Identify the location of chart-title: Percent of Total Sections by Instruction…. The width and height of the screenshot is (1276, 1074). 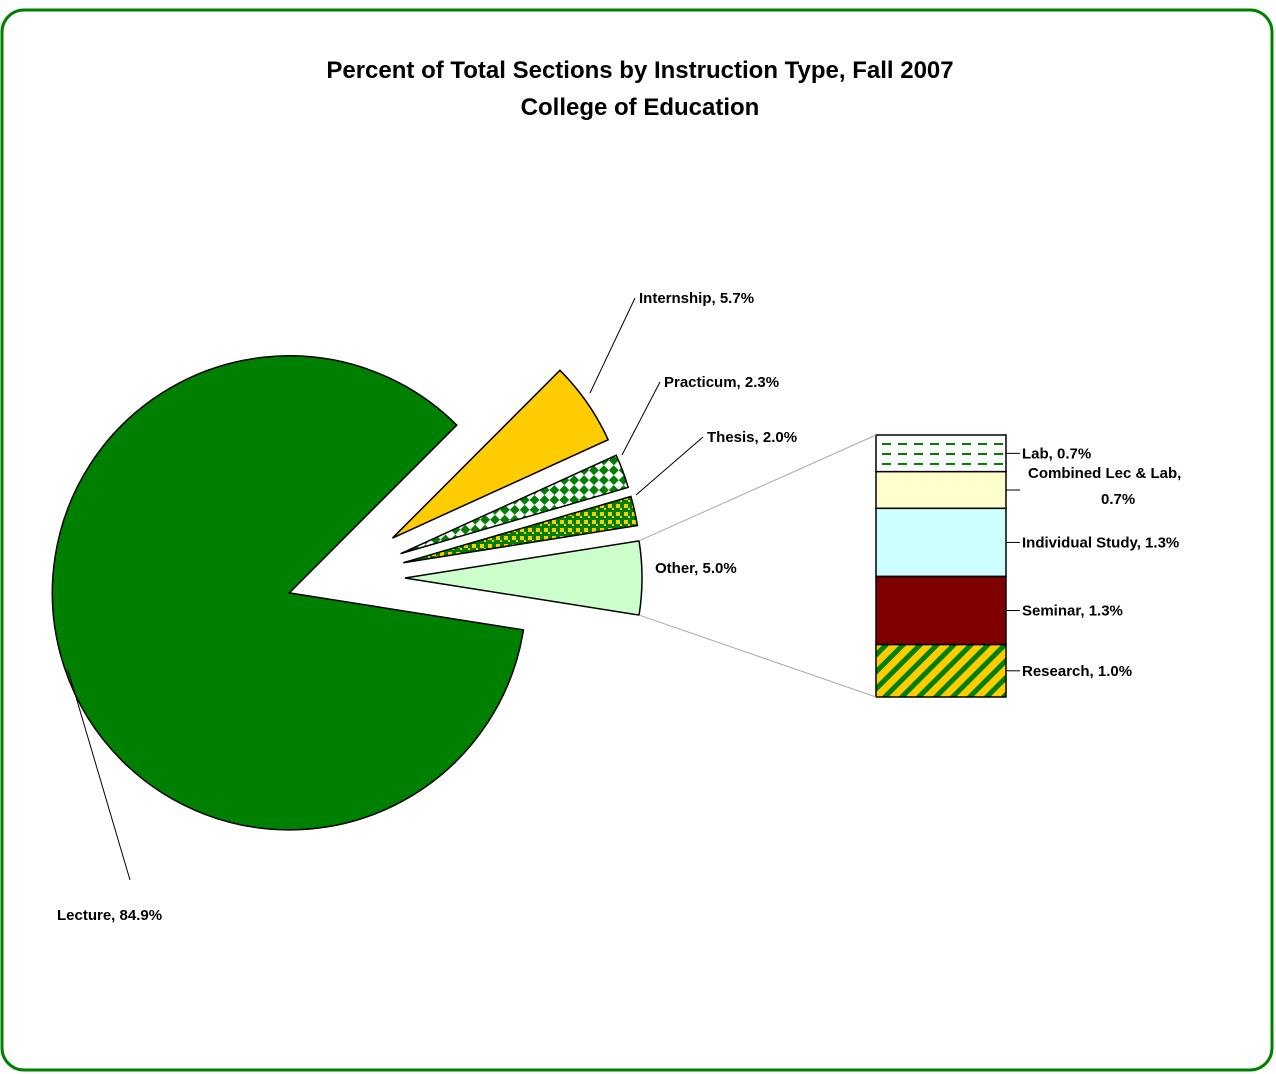
(639, 70).